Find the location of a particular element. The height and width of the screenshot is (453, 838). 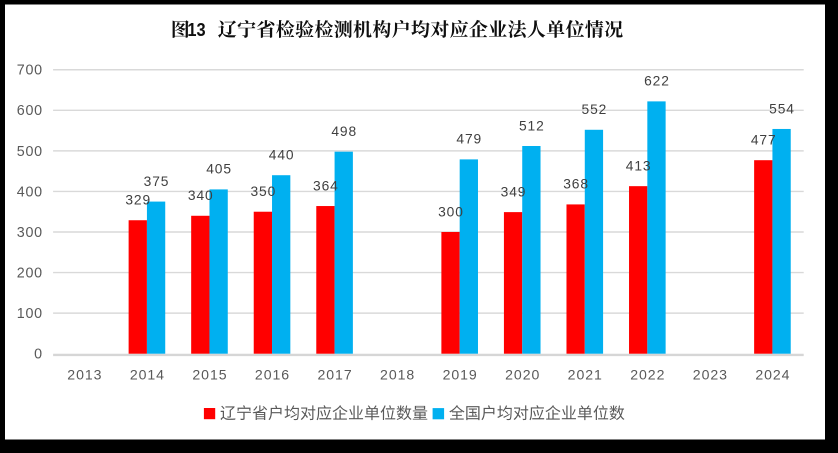

svg-text: 375 is located at coordinates (156, 181).